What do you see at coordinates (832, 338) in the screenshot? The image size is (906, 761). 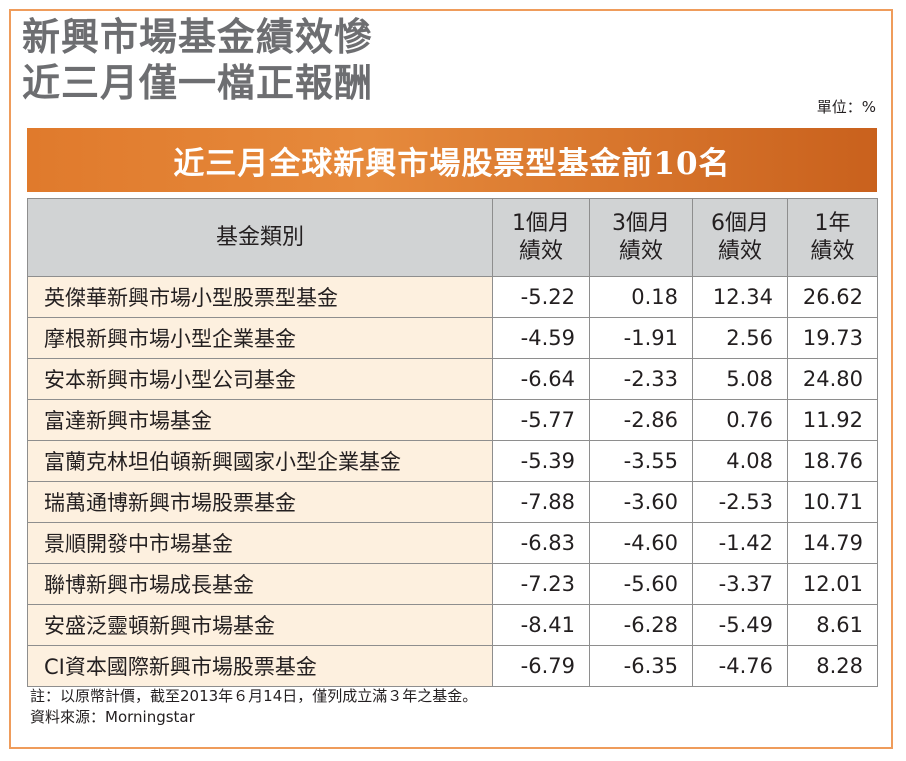 I see `return-1-year-cell: 19.73` at bounding box center [832, 338].